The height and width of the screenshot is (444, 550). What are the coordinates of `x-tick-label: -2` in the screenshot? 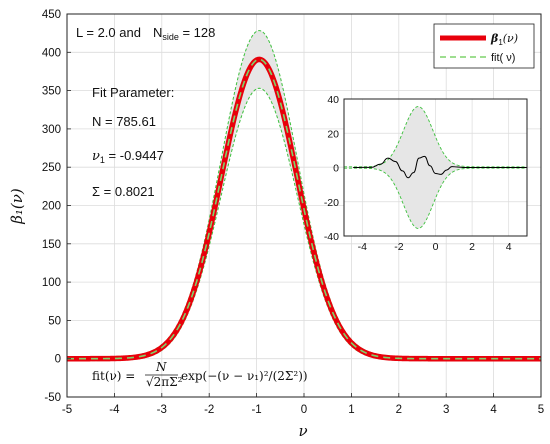 It's located at (209, 410).